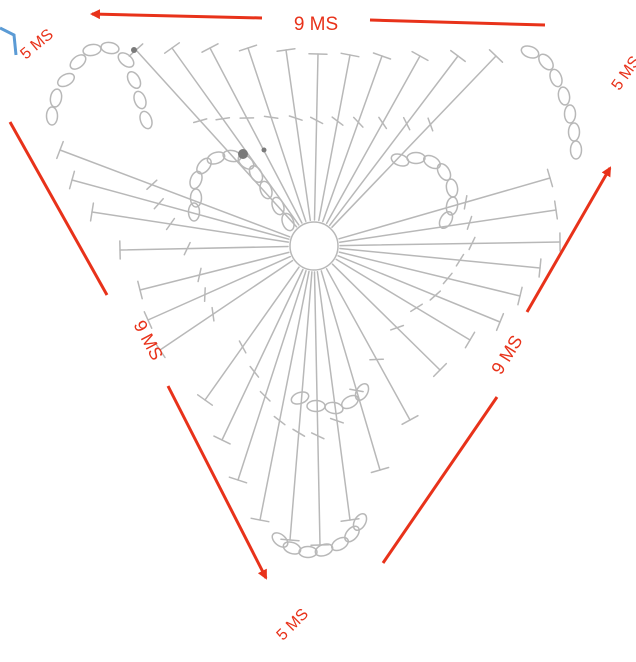 This screenshot has width=636, height=662. I want to click on corner-label-top-right: 5 MS, so click(622, 73).